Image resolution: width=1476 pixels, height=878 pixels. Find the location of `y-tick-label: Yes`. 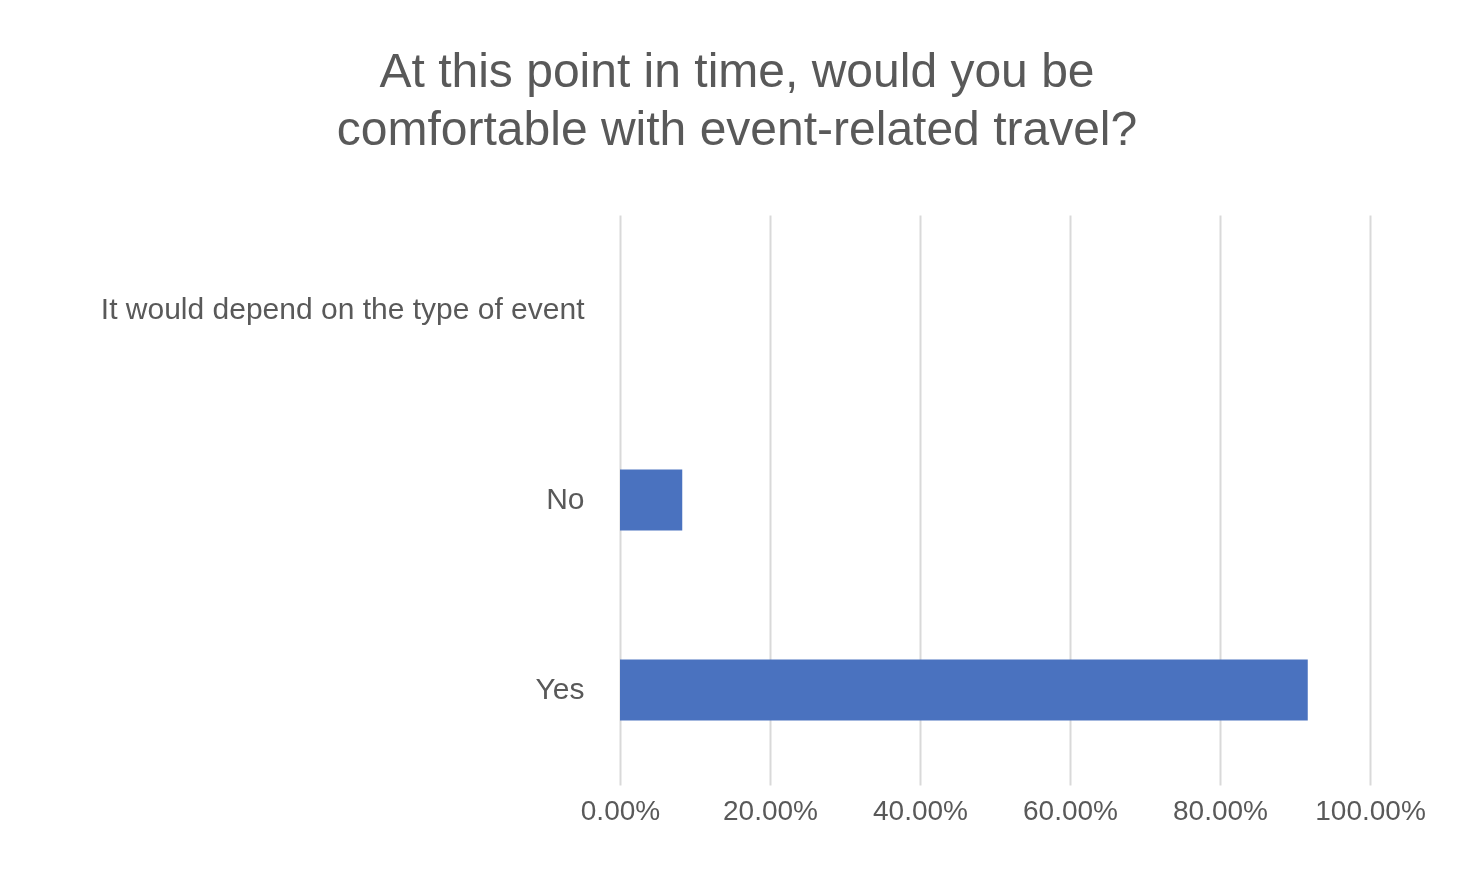

y-tick-label: Yes is located at coordinates (560, 688).